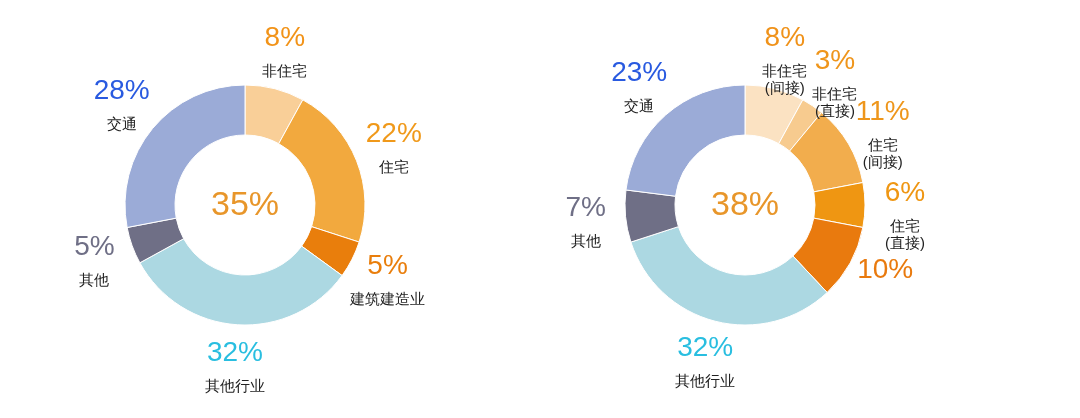 This screenshot has width=1080, height=418. Describe the element at coordinates (393, 133) in the screenshot. I see `data-label: 22%` at that location.